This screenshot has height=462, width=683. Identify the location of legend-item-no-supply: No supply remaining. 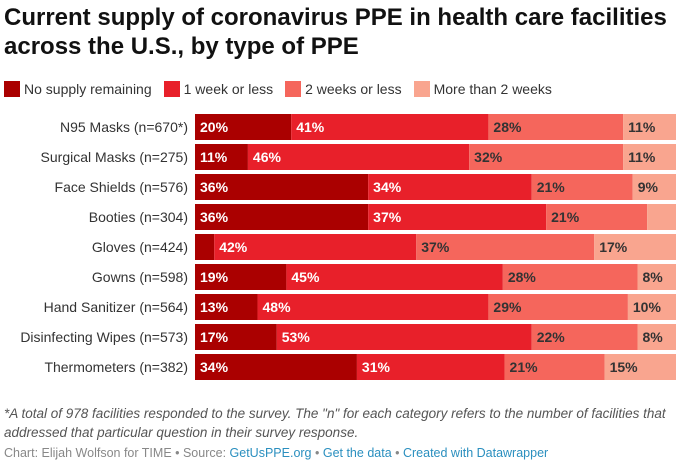
(78, 89).